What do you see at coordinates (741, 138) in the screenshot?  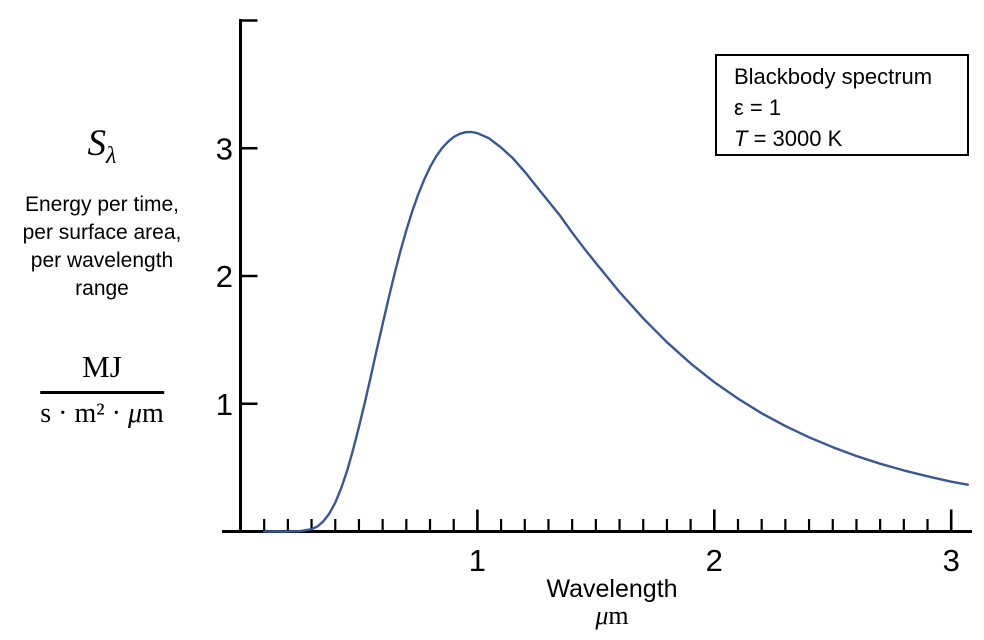 I see `legend-temperature-symbol: T` at bounding box center [741, 138].